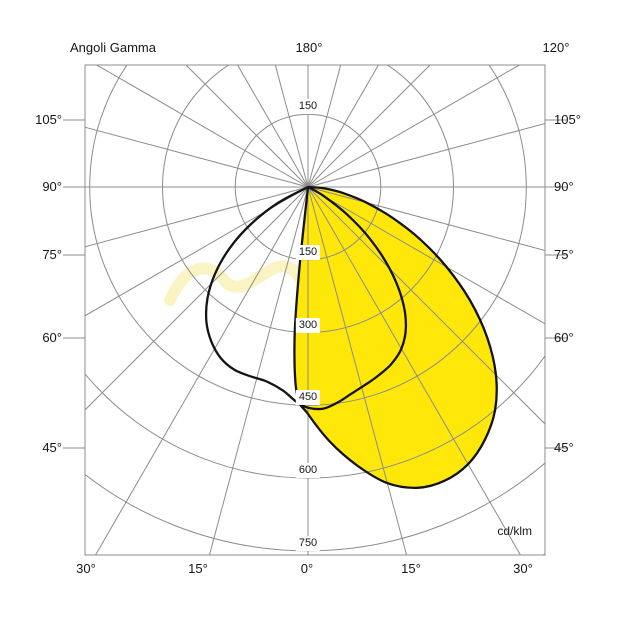  Describe the element at coordinates (308, 252) in the screenshot. I see `radial-tick-150: 150` at that location.